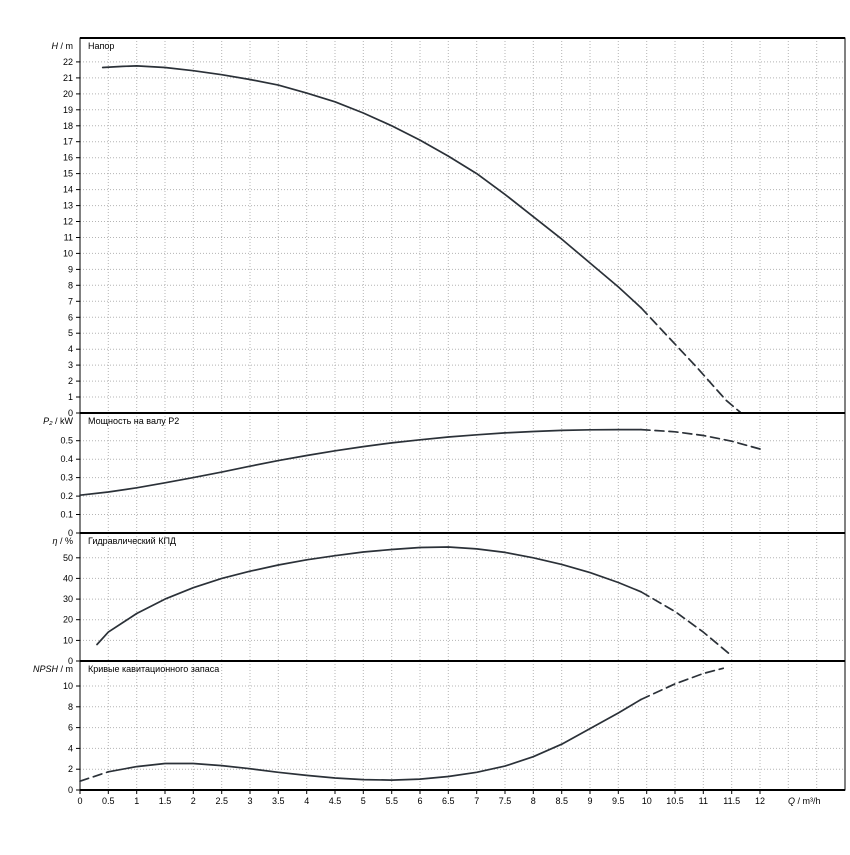 This screenshot has width=850, height=855. I want to click on y-tick-label: 12, so click(68, 222).